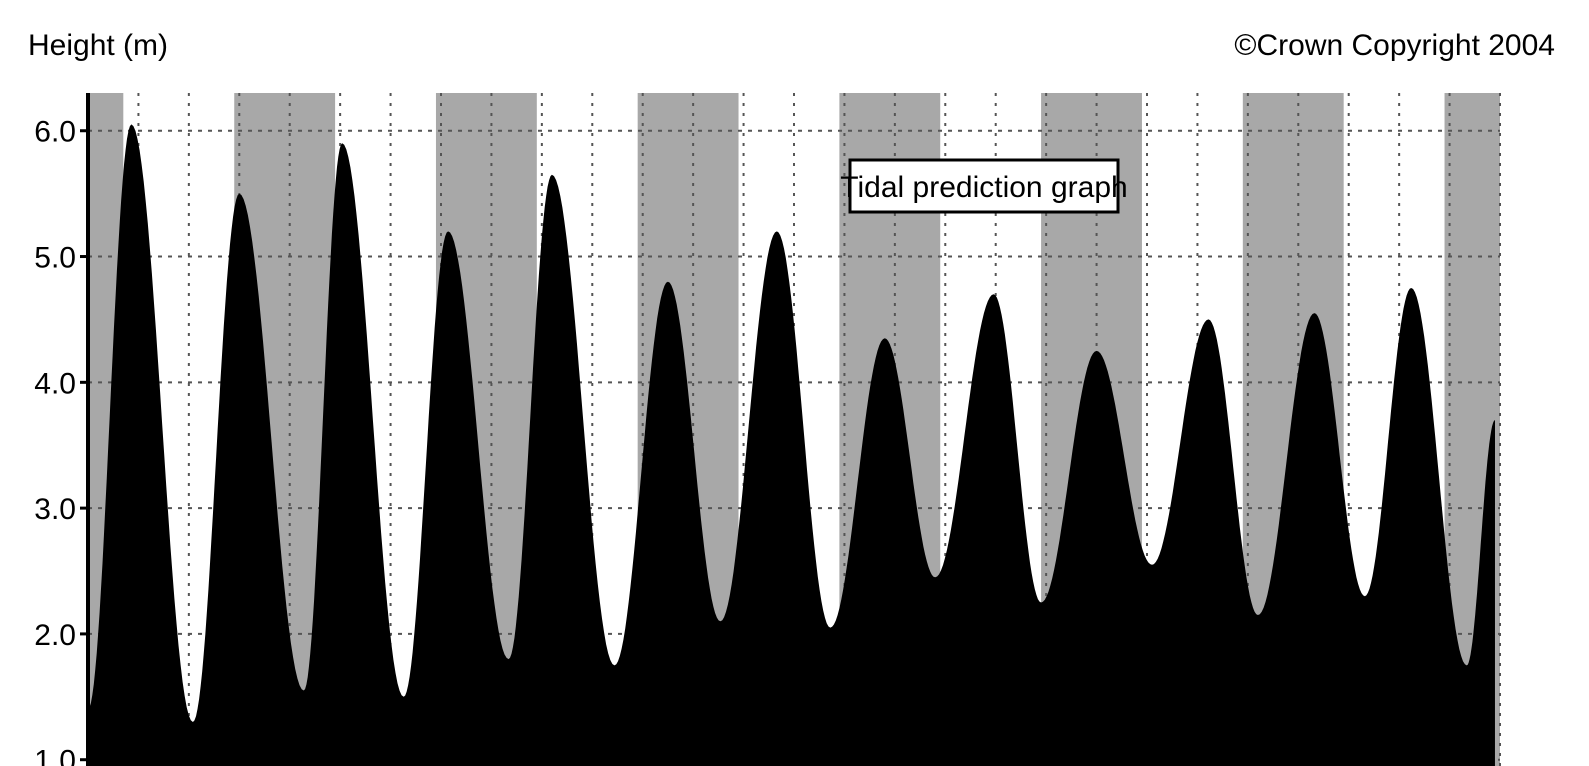 The image size is (1589, 766). I want to click on y-axis-title: Height (m), so click(98, 45).